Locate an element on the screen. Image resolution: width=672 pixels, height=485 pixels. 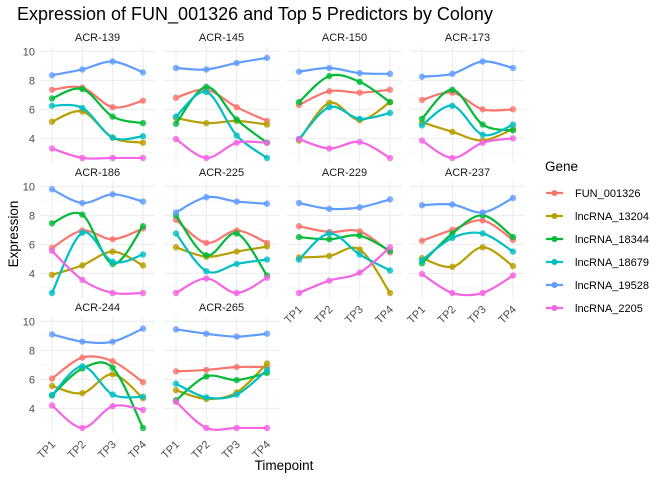
y-axis-title: Expression is located at coordinates (13, 234).